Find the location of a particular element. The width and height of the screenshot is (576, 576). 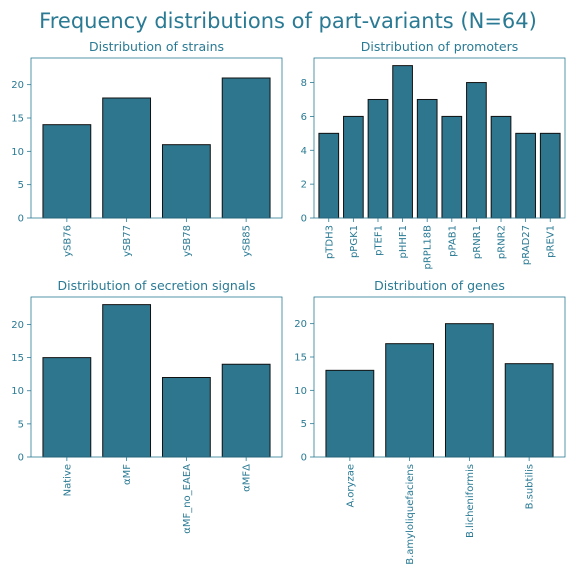

x-tick-label: Native is located at coordinates (67, 480).